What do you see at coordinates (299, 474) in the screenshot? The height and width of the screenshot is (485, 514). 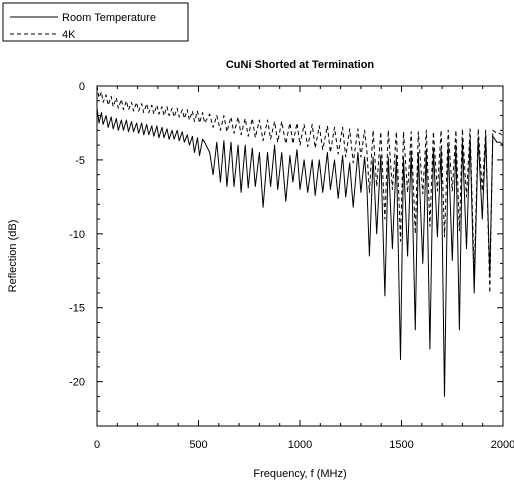 I see `x-axis-label: Frequency, f (MHz)` at bounding box center [299, 474].